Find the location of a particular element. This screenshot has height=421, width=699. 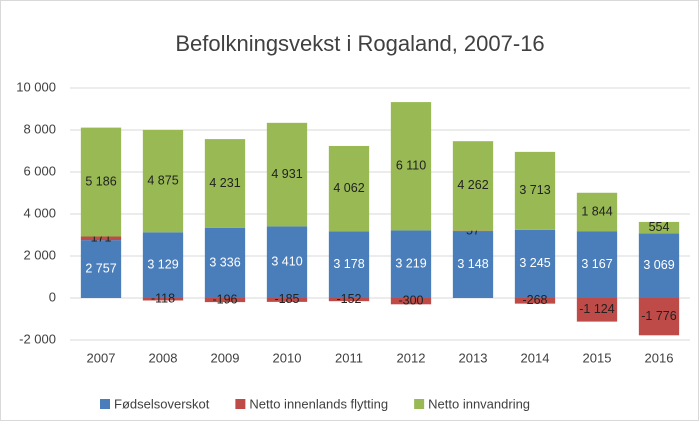

value-label: 3 178 is located at coordinates (348, 264).